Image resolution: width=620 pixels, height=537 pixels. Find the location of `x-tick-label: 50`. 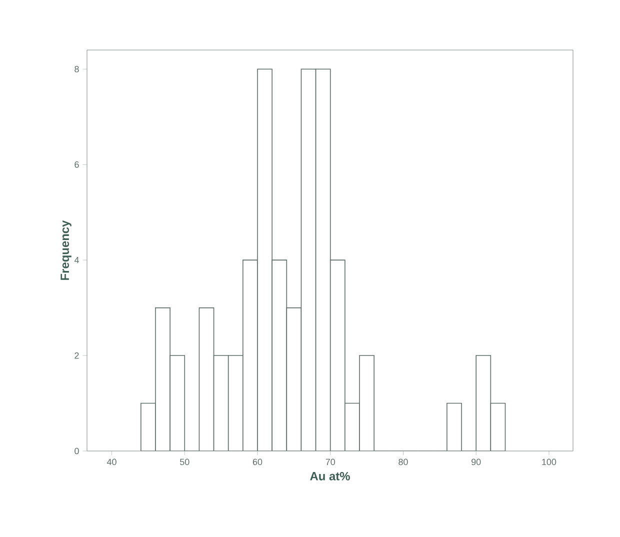

x-tick-label: 50 is located at coordinates (185, 462).